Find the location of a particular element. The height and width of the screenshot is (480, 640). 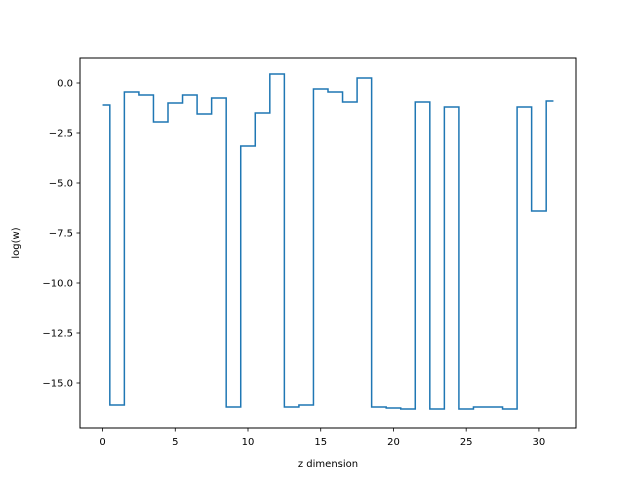

x-axis: 0 5 10 15 20 25 30 is located at coordinates (322, 438).